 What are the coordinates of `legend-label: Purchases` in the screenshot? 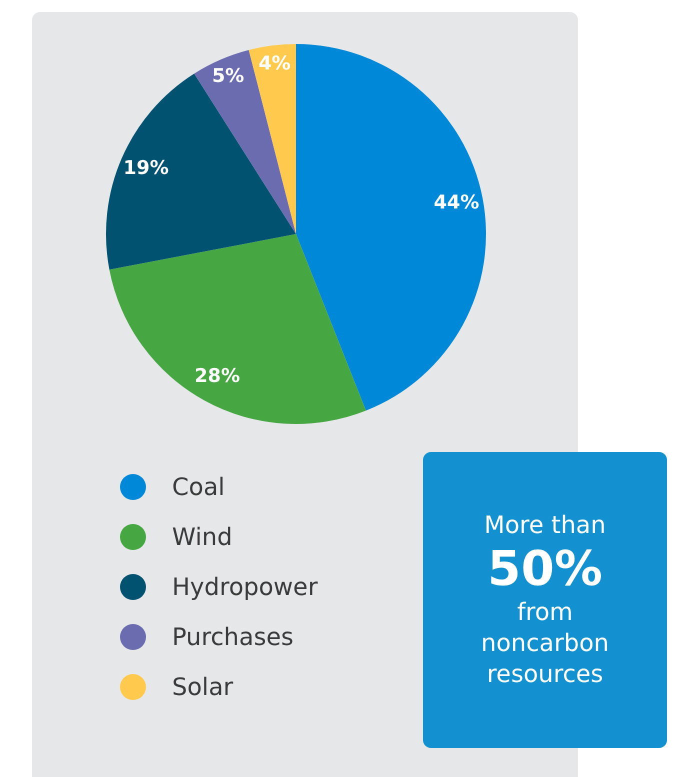 It's located at (233, 637).